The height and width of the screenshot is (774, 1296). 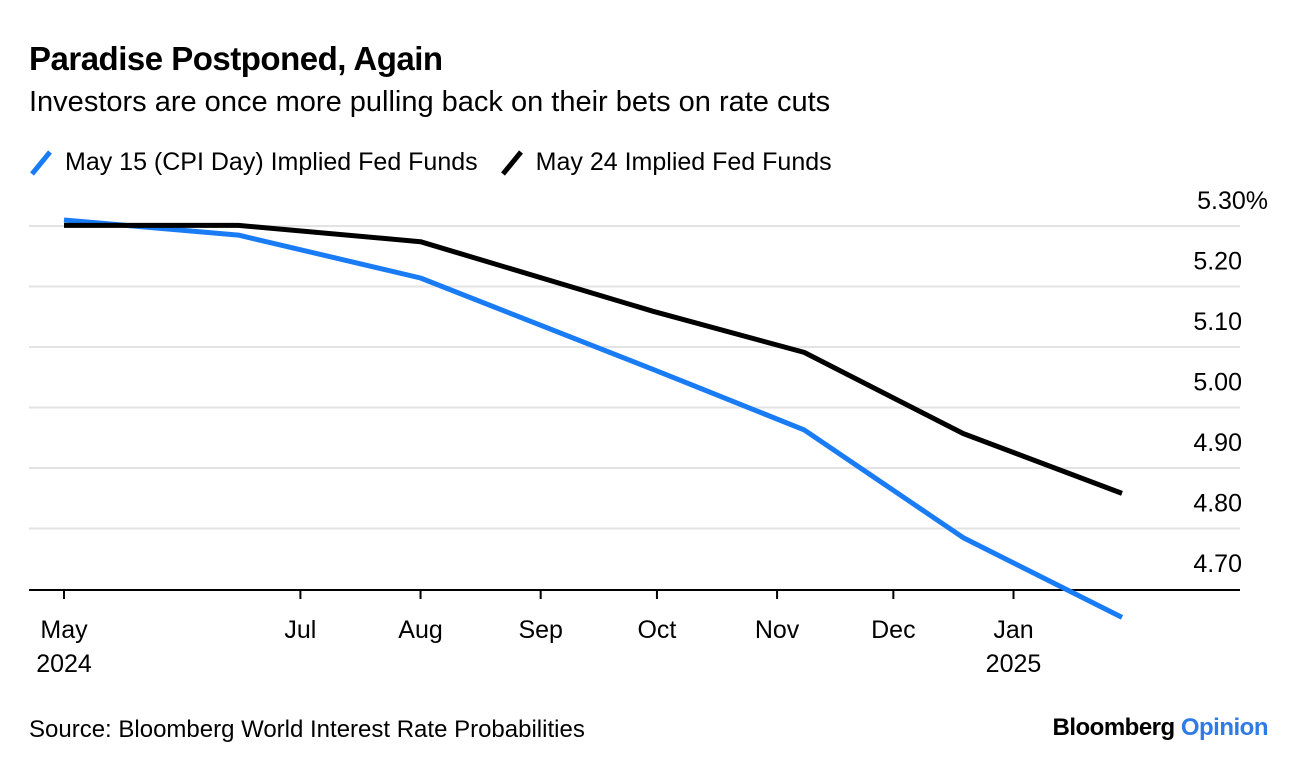 I want to click on x-tick-label: Dec, so click(x=893, y=630).